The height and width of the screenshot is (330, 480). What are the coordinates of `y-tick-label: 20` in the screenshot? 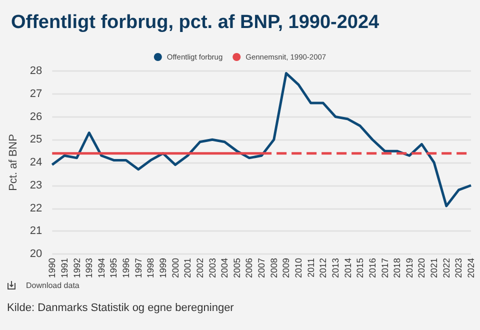 It's located at (36, 254).